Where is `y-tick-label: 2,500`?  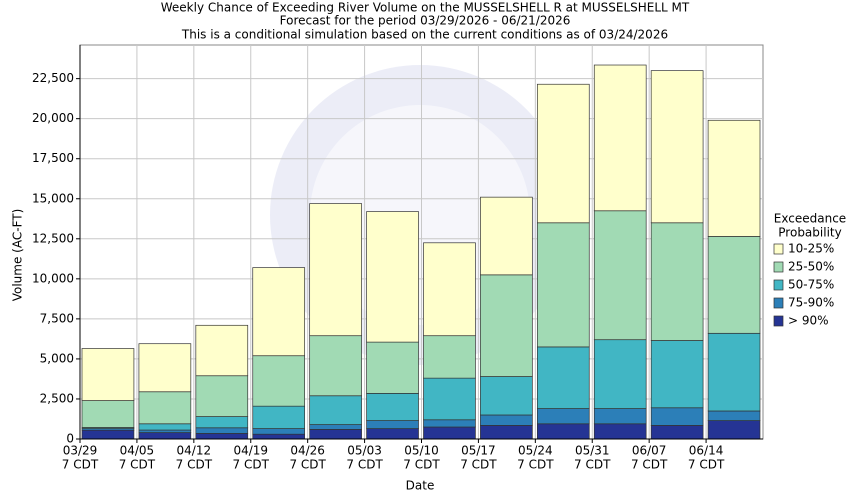 y-tick-label: 2,500 is located at coordinates (57, 398).